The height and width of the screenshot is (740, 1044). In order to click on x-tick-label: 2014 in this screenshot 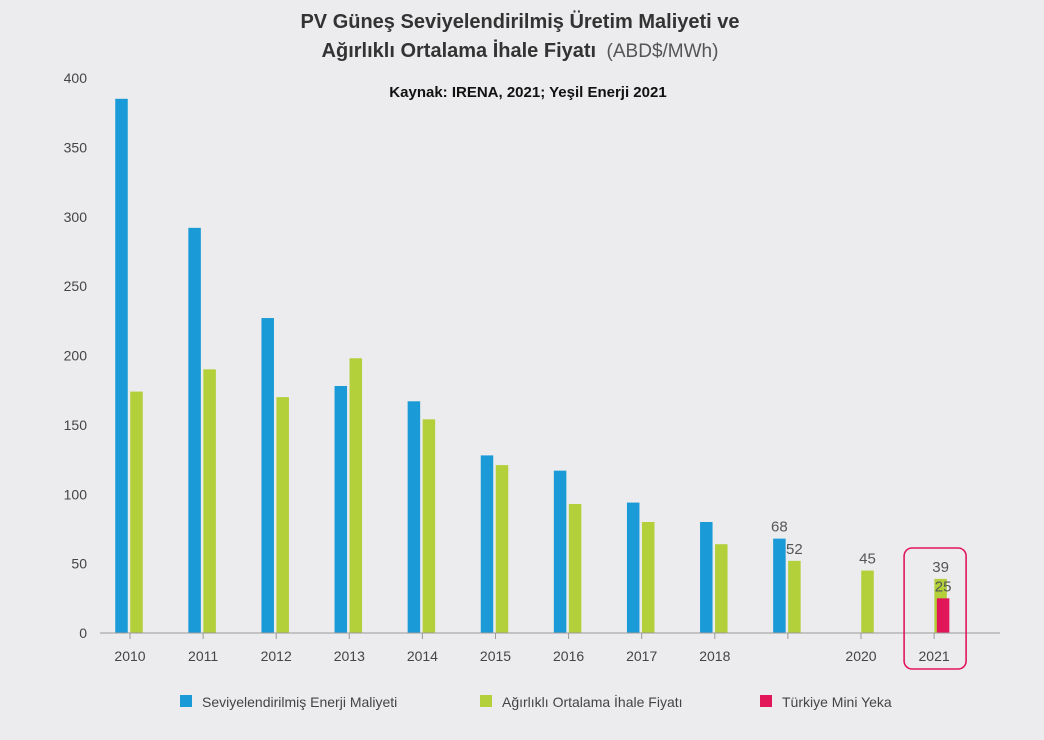, I will do `click(422, 656)`.